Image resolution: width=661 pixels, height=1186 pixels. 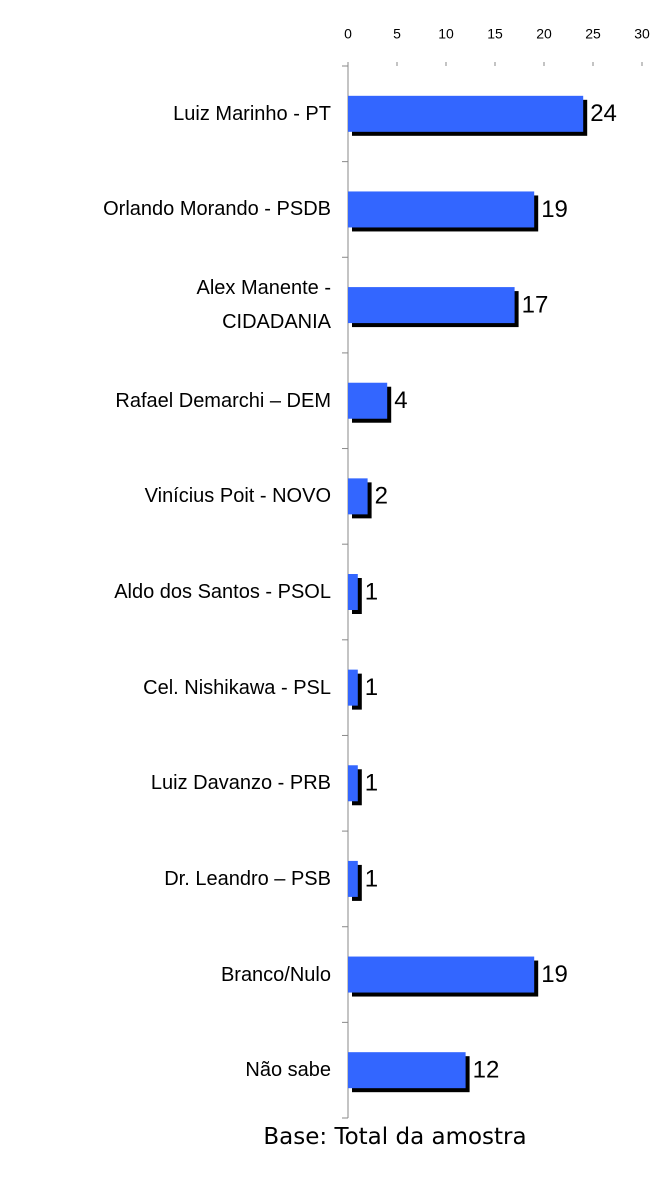 I want to click on category-label: Alex Manente - CIDADANIA, so click(x=263, y=305).